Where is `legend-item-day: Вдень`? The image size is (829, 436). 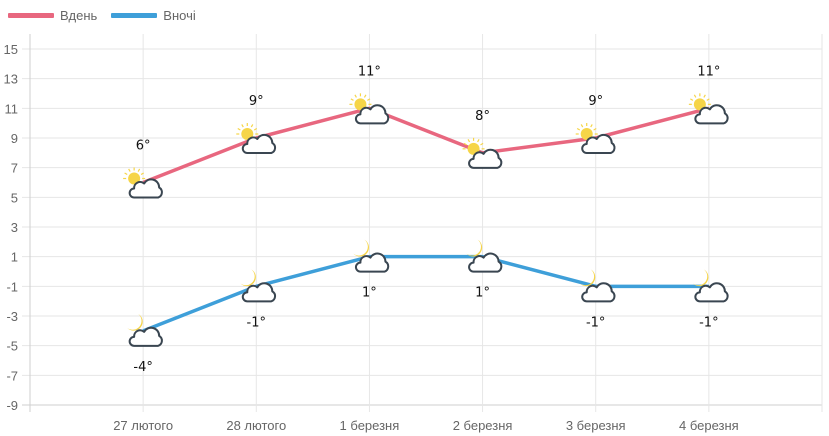
legend-item-day: Вдень is located at coordinates (52, 15).